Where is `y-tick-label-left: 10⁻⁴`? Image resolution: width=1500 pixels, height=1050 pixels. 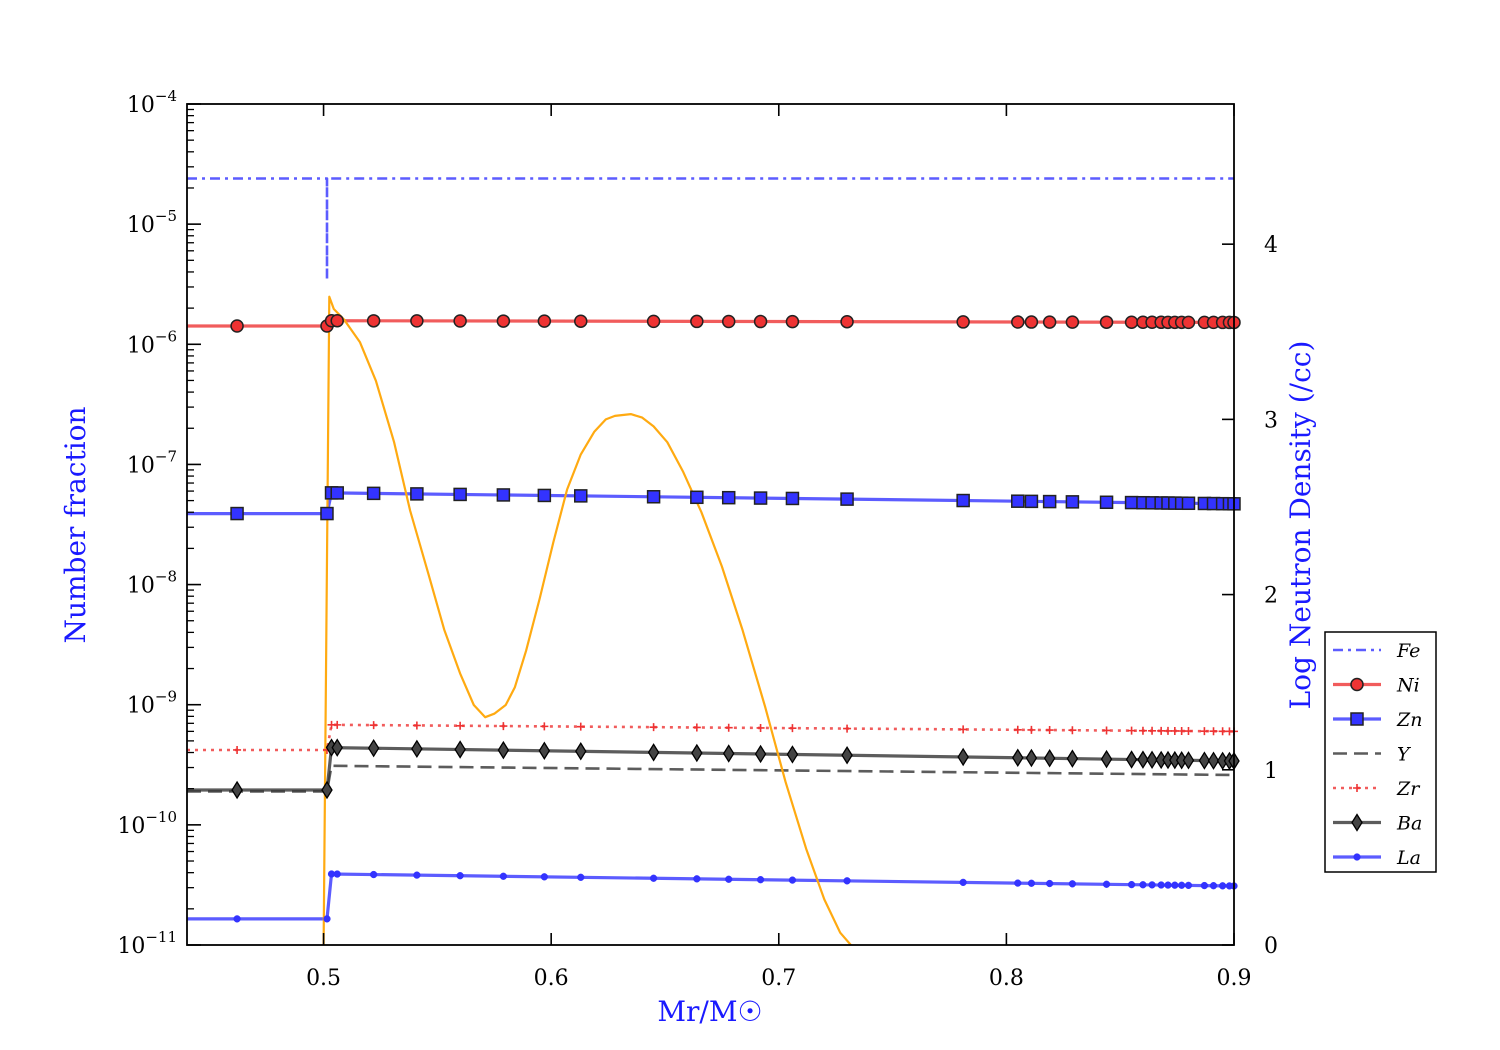 y-tick-label-left: 10⁻⁴ is located at coordinates (152, 102).